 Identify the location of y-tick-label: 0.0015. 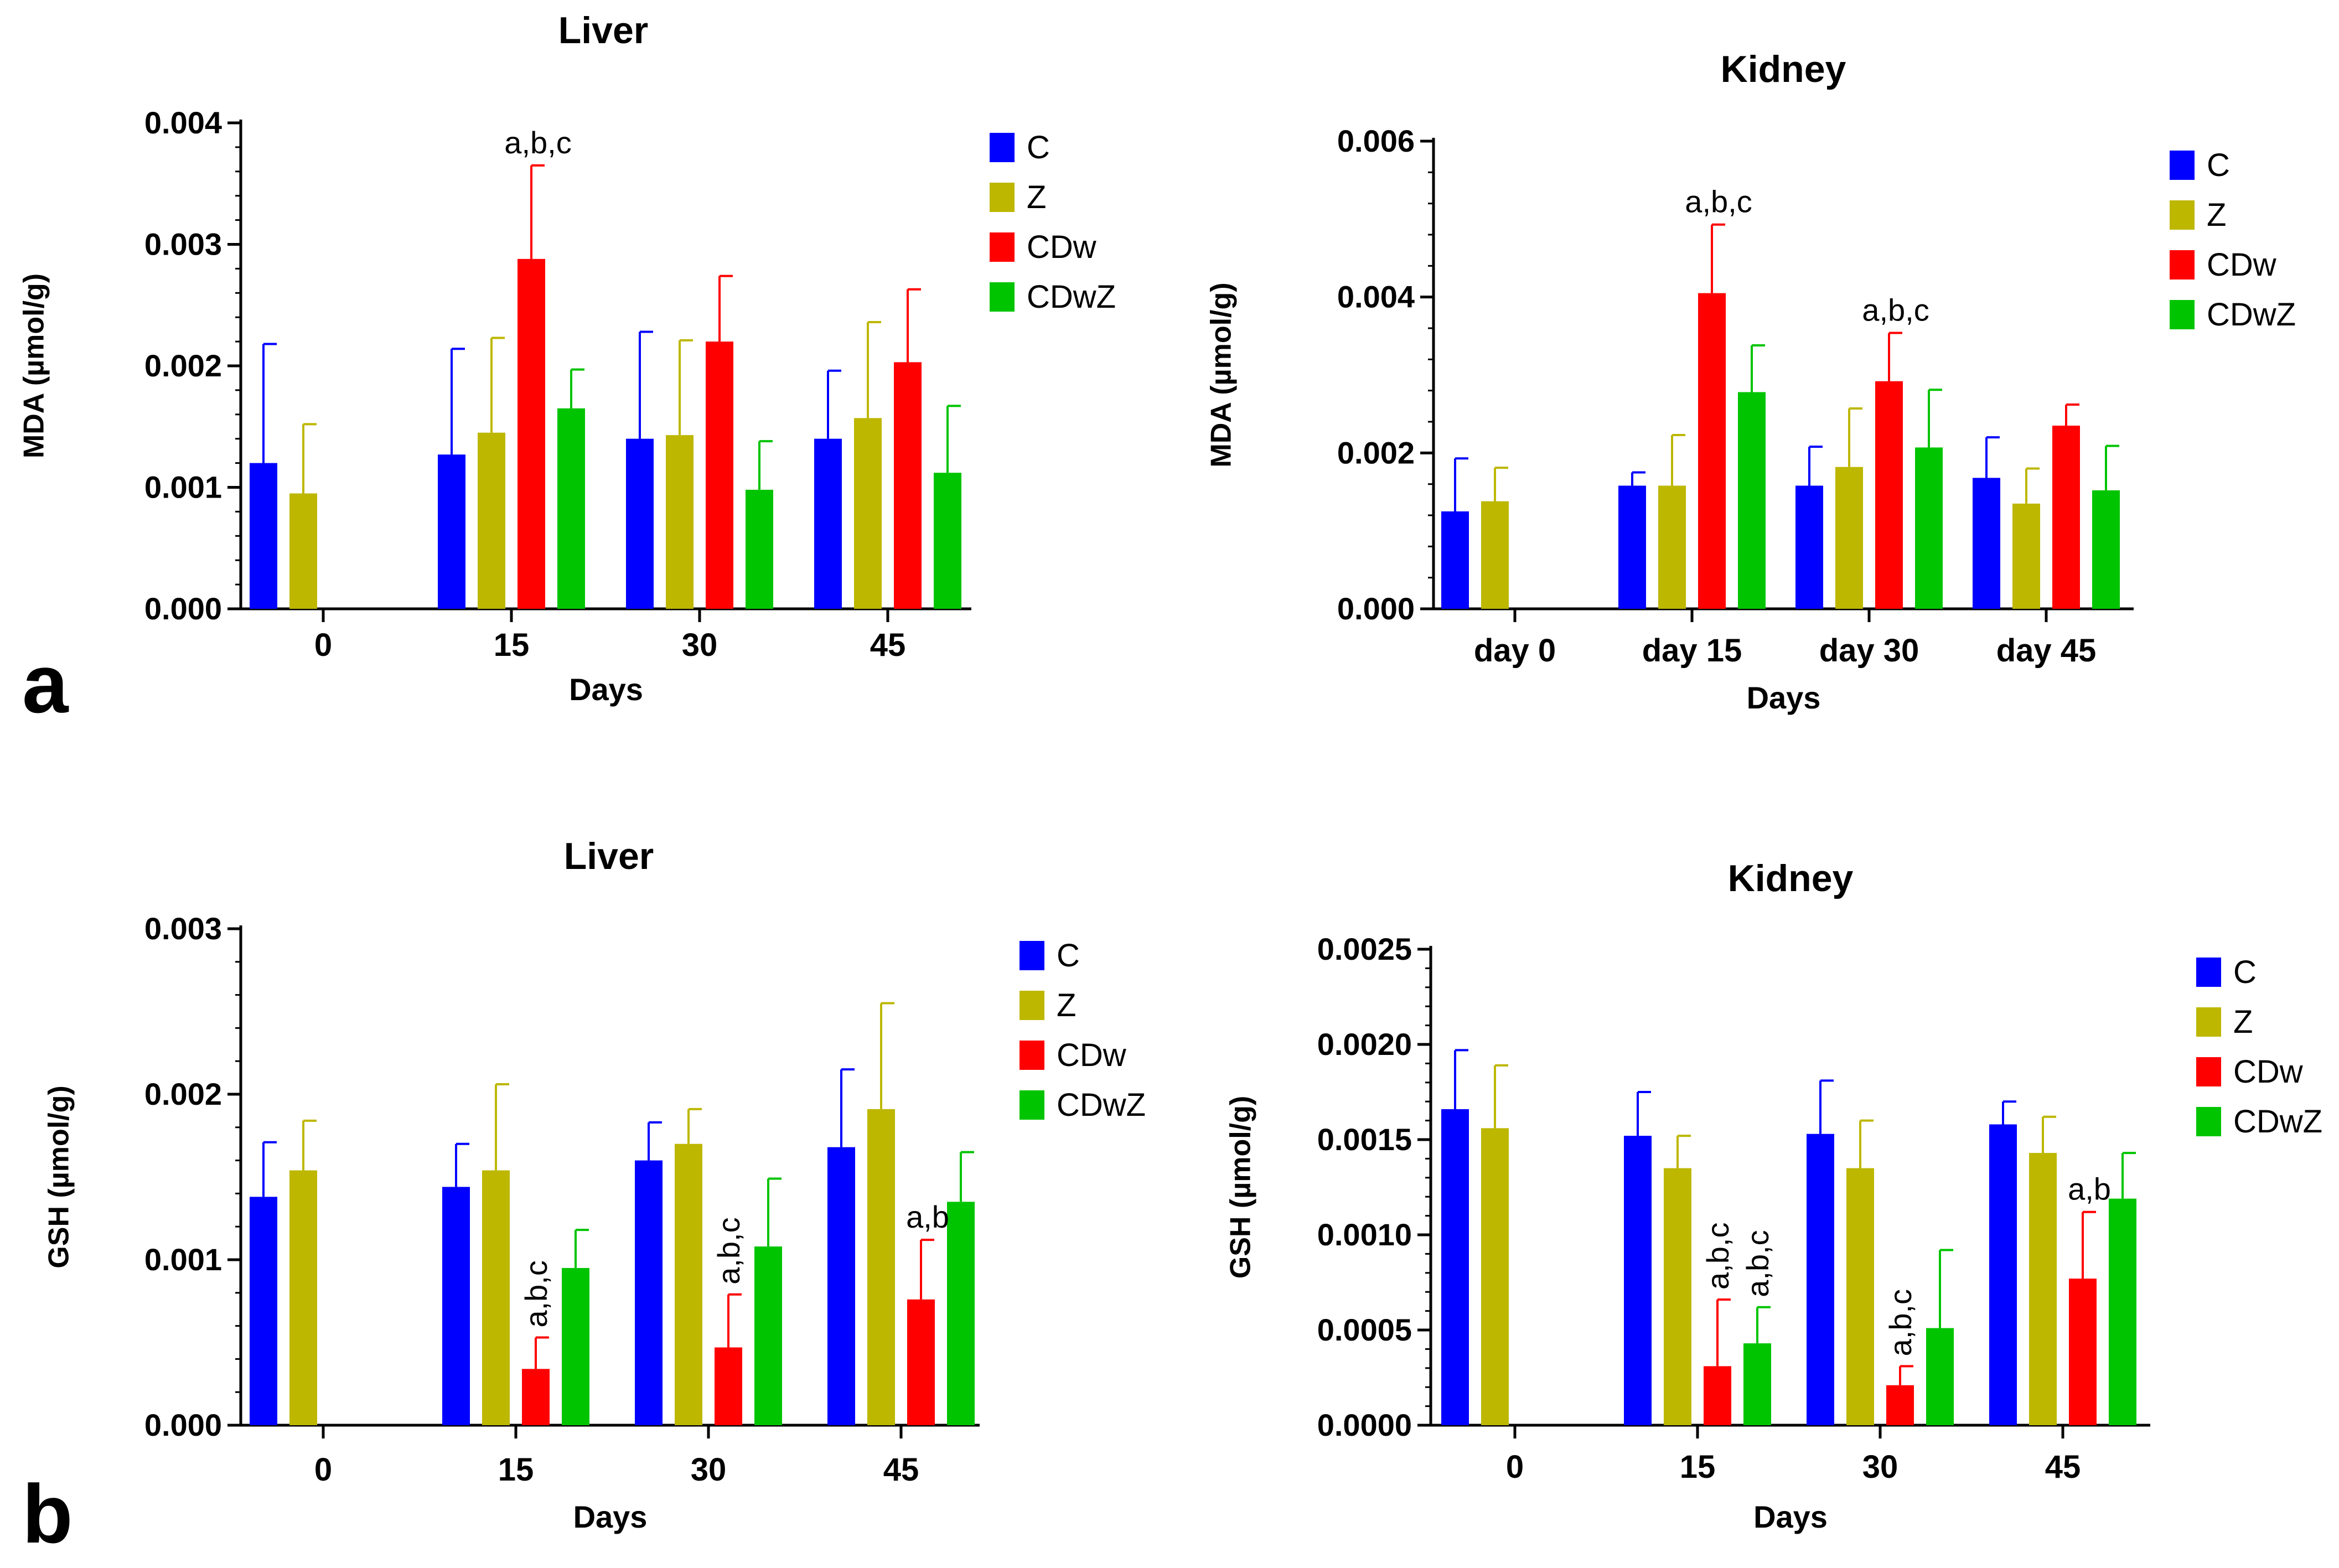
(1364, 1139).